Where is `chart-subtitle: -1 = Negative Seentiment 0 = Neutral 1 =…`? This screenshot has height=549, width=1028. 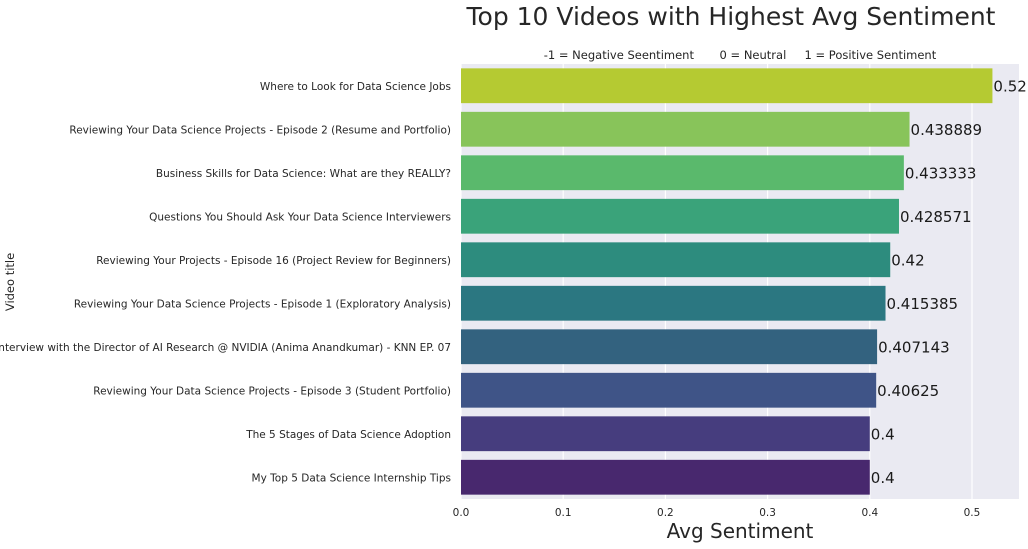
chart-subtitle: -1 = Negative Seentiment 0 = Neutral 1 =… is located at coordinates (740, 55).